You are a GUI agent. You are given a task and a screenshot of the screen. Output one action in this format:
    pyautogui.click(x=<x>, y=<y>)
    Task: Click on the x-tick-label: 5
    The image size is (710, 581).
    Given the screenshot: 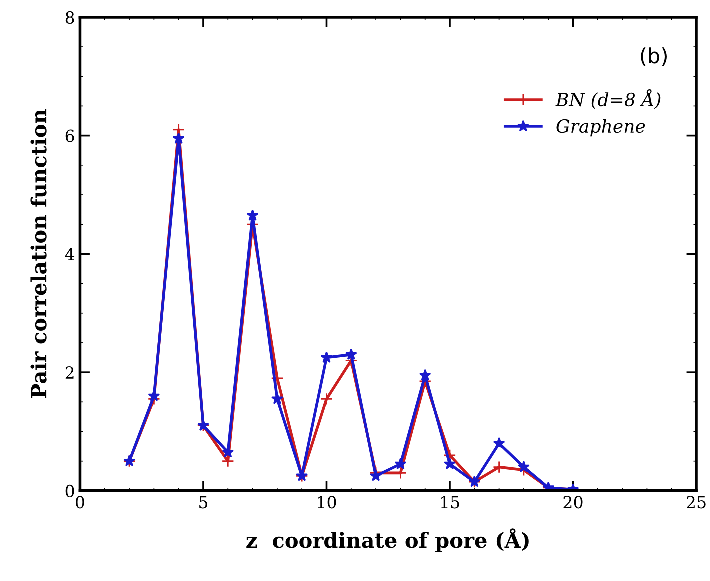 What is the action you would take?
    pyautogui.click(x=204, y=502)
    